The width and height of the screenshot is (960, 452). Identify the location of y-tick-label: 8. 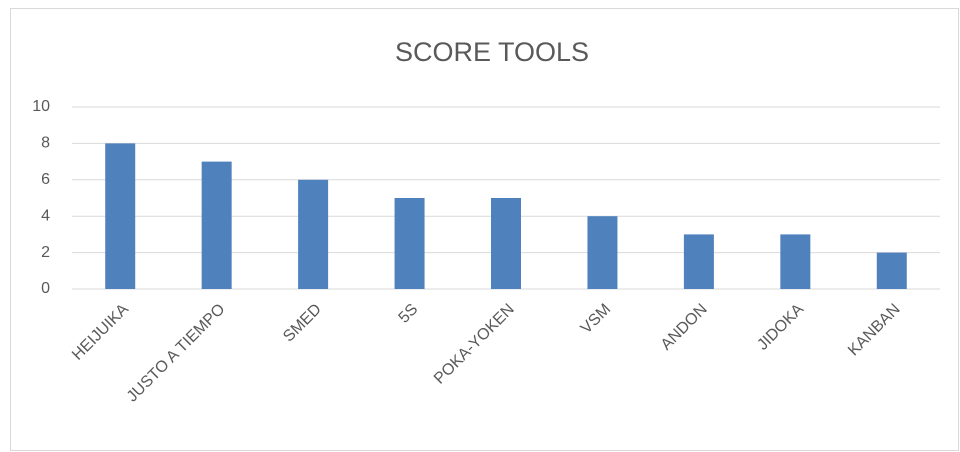
(45, 143).